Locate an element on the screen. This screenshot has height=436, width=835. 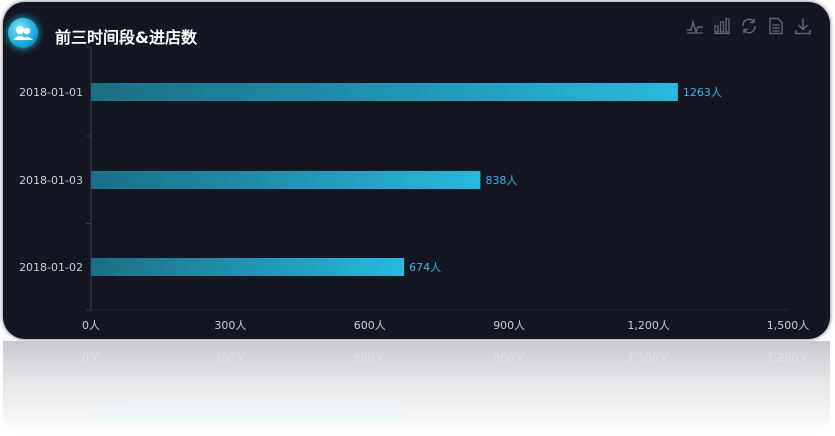
x-tick-label: 1,200人 is located at coordinates (648, 325).